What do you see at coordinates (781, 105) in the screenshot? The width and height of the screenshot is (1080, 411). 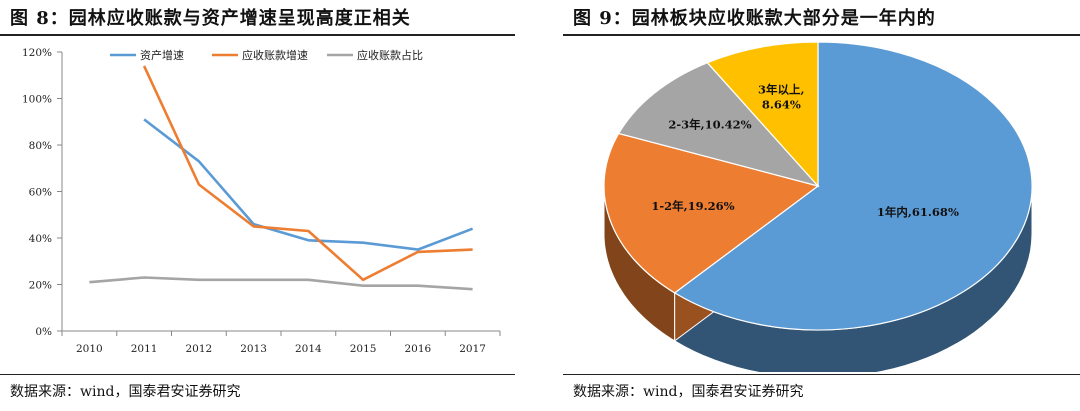 I see `pie-slice-label: 8.64%` at bounding box center [781, 105].